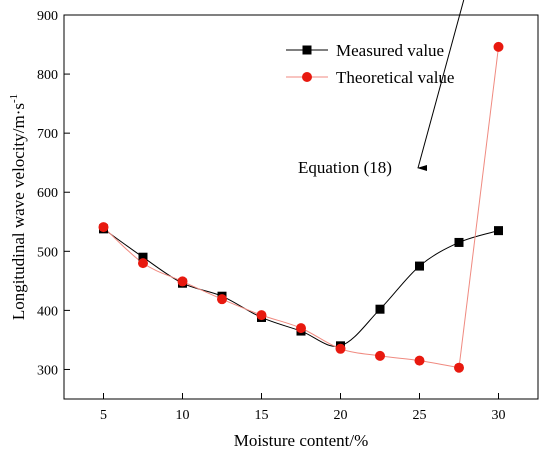 The height and width of the screenshot is (456, 550). Describe the element at coordinates (47, 75) in the screenshot. I see `y-tick-label: 800` at that location.